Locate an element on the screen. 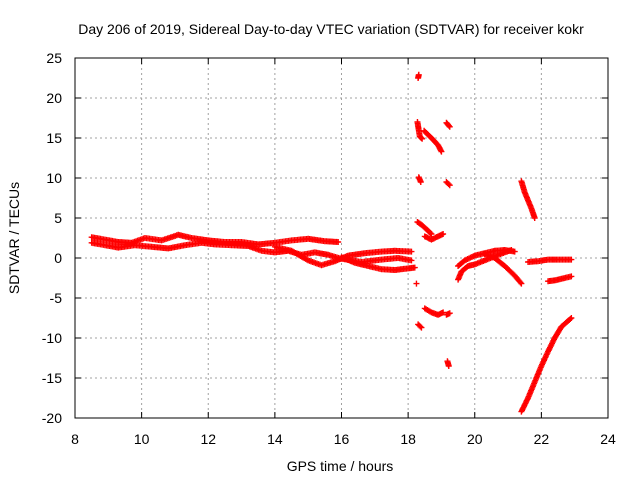  y-axis-title: SDTVAR / TECUs is located at coordinates (14, 238).